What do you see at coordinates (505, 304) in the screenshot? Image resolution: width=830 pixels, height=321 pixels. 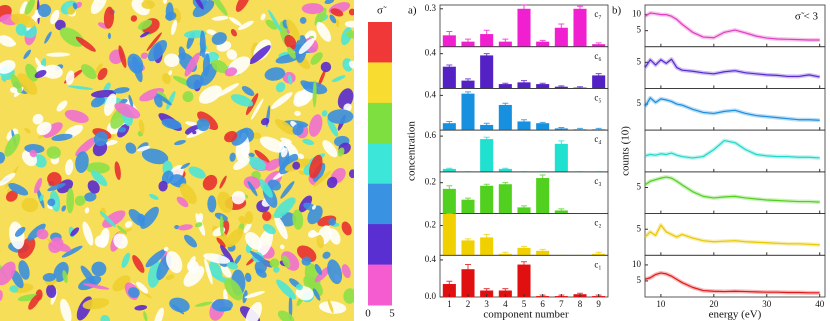 I see `x-tick-label: 4` at bounding box center [505, 304].